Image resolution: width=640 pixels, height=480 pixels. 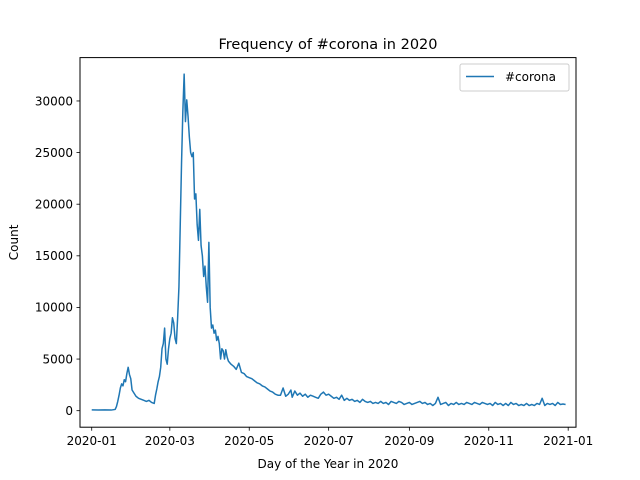 I want to click on x-tick-label: 2020-11, so click(x=489, y=441).